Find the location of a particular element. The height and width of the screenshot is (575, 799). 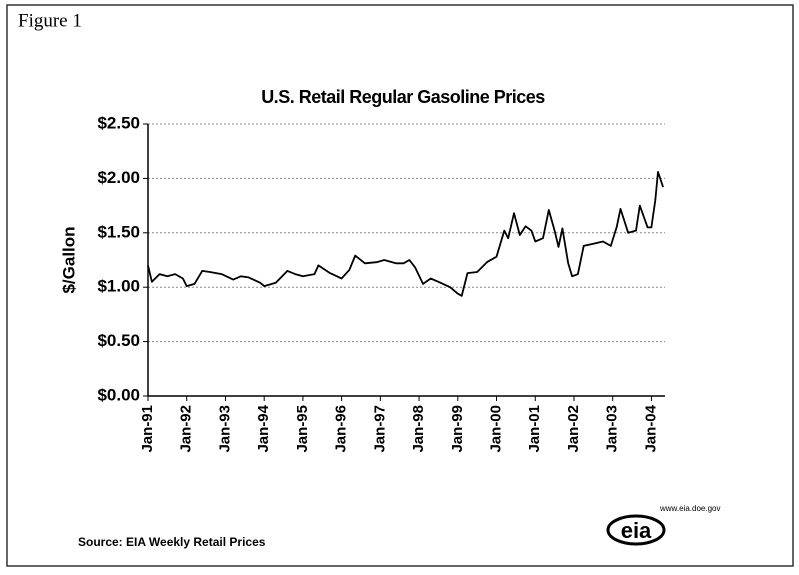

x-tick-label: Jan-93 is located at coordinates (224, 429).